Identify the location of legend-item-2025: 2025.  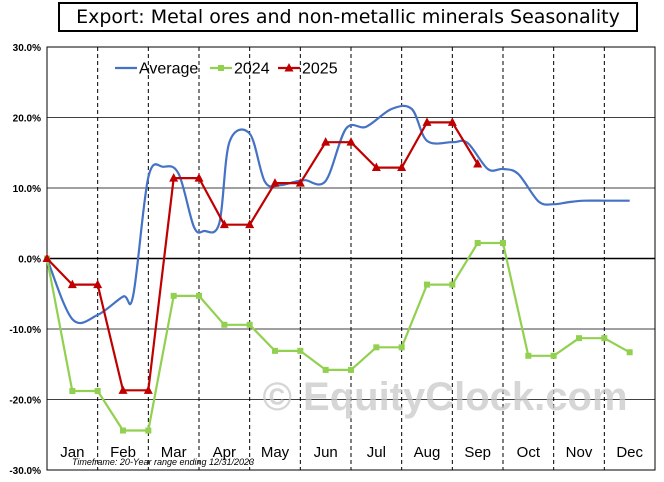
(308, 69).